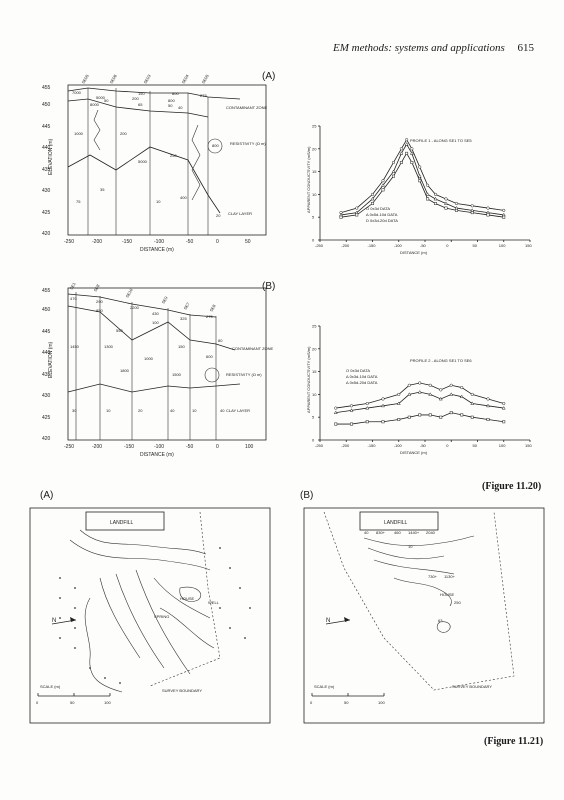 The width and height of the screenshot is (564, 800). What do you see at coordinates (382, 214) in the screenshot?
I see `legend-entry: Δ 0x5d-10d DATA` at bounding box center [382, 214].